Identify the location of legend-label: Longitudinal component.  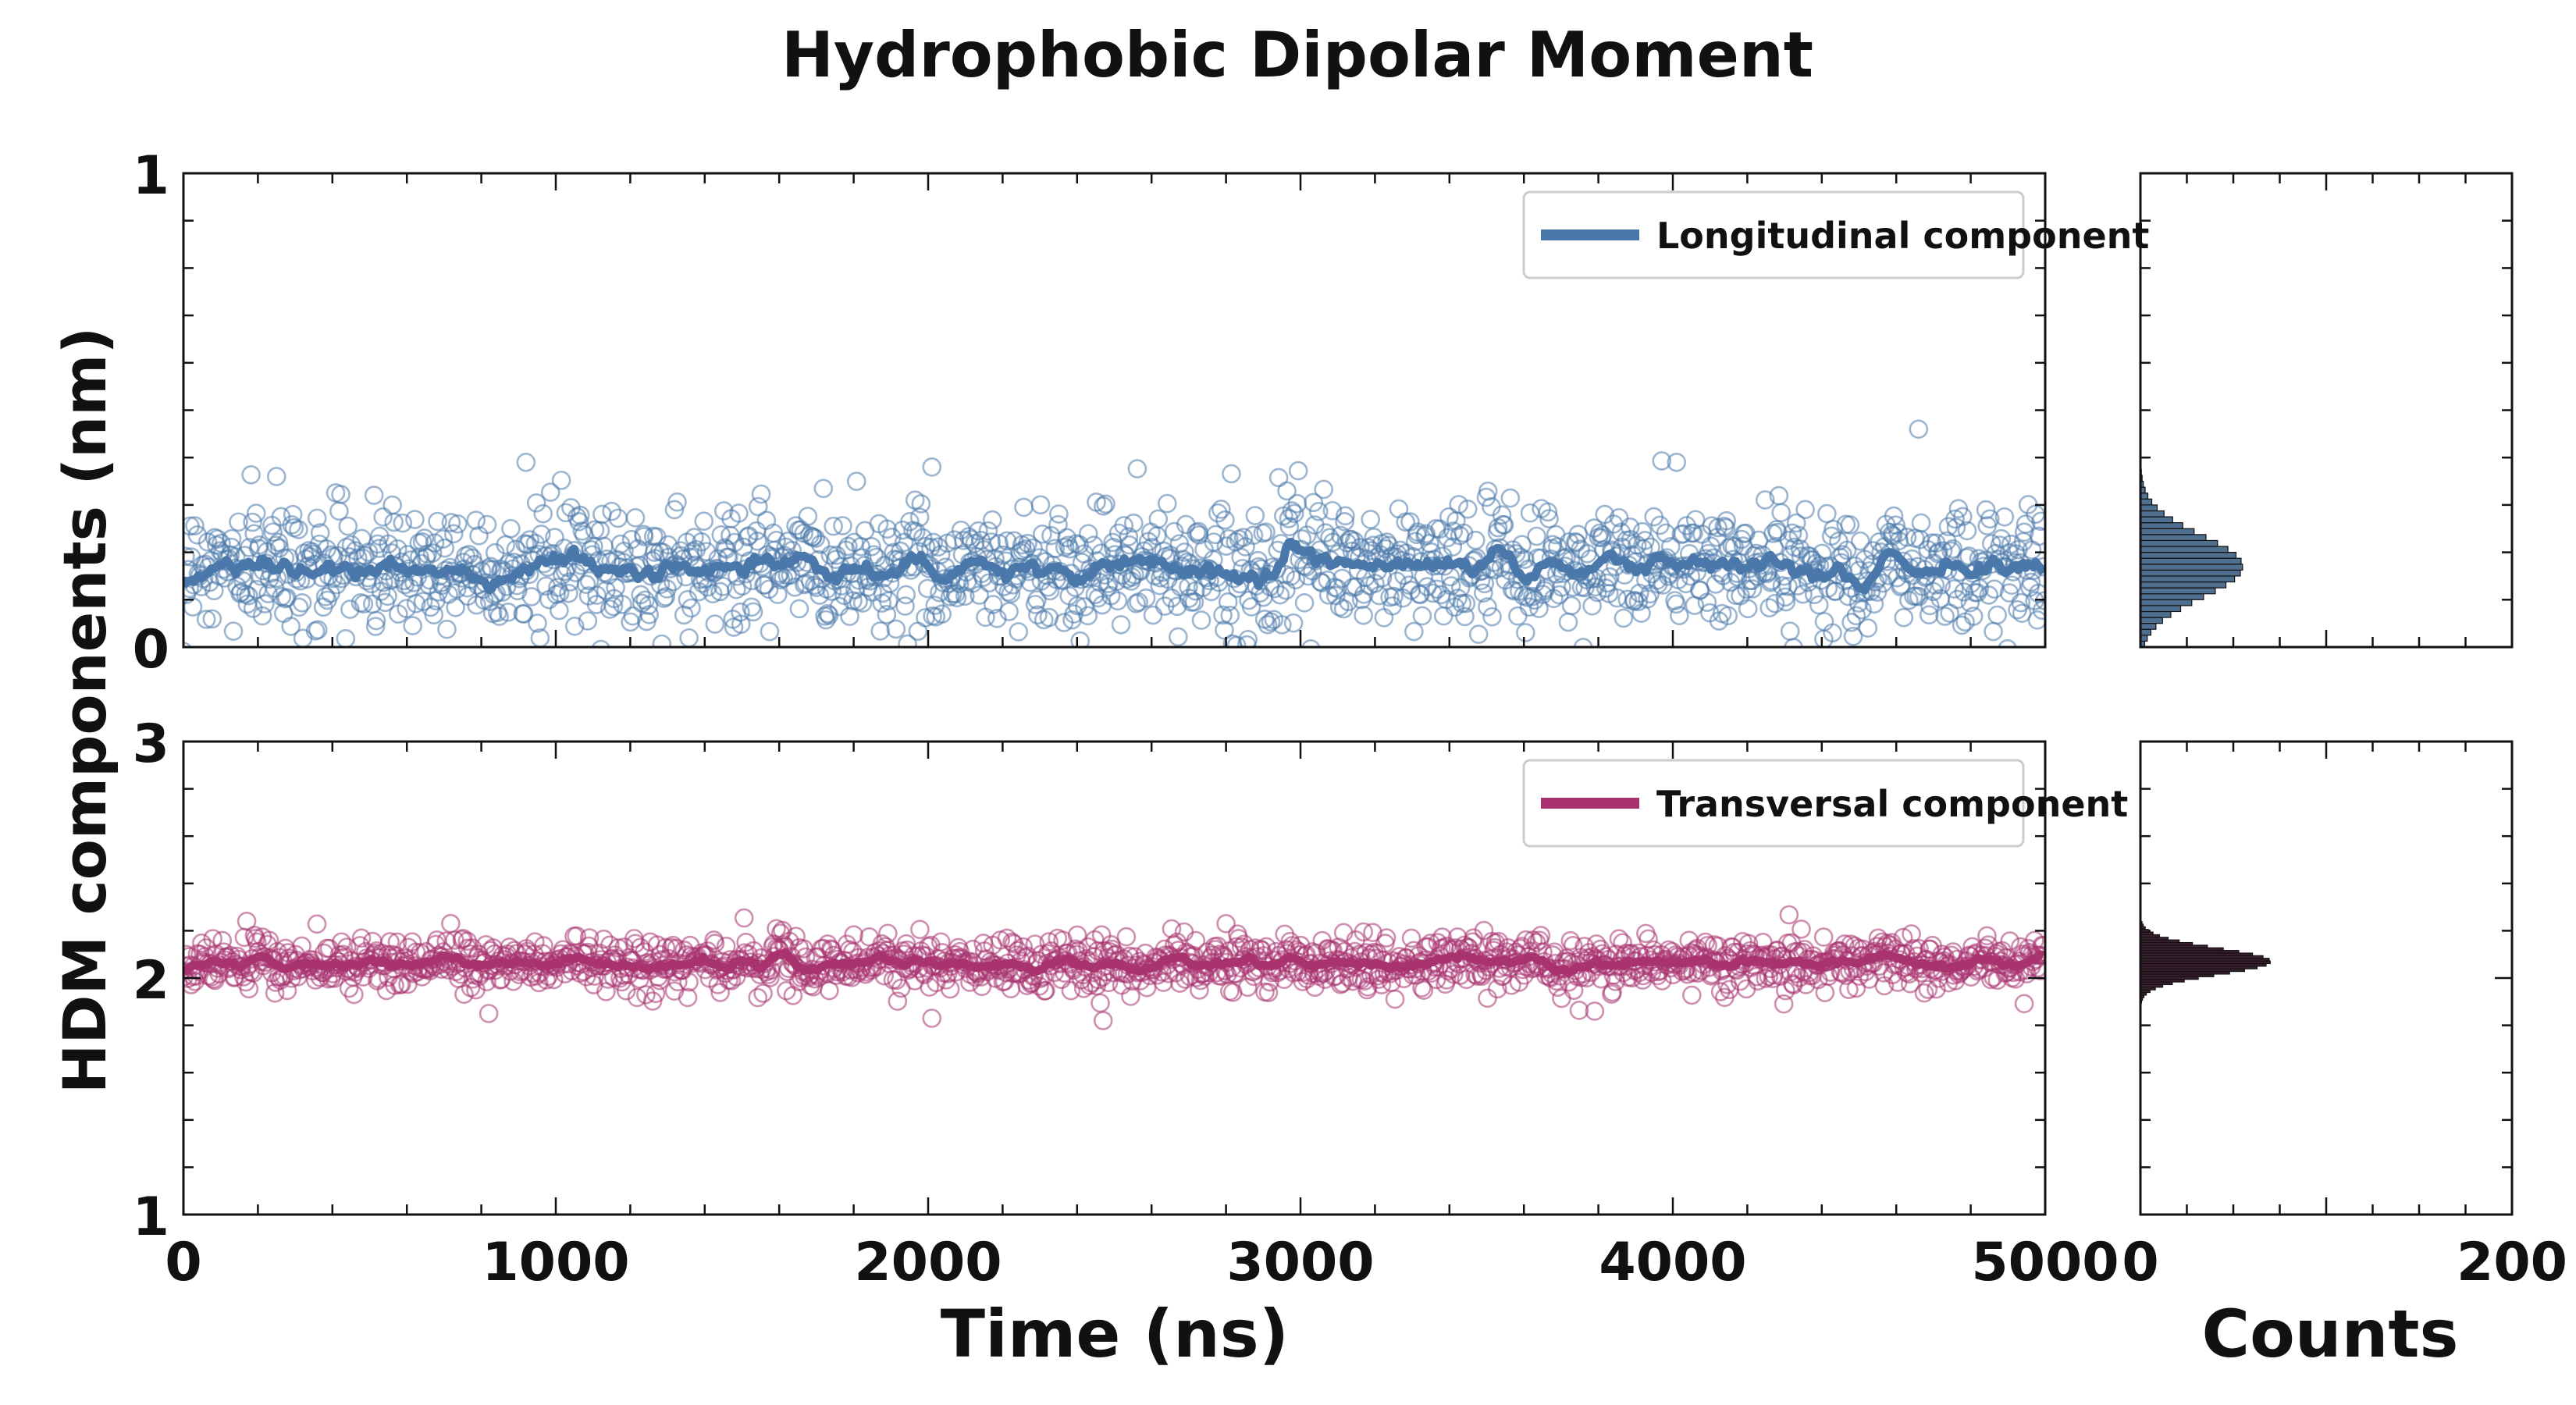
(1902, 236).